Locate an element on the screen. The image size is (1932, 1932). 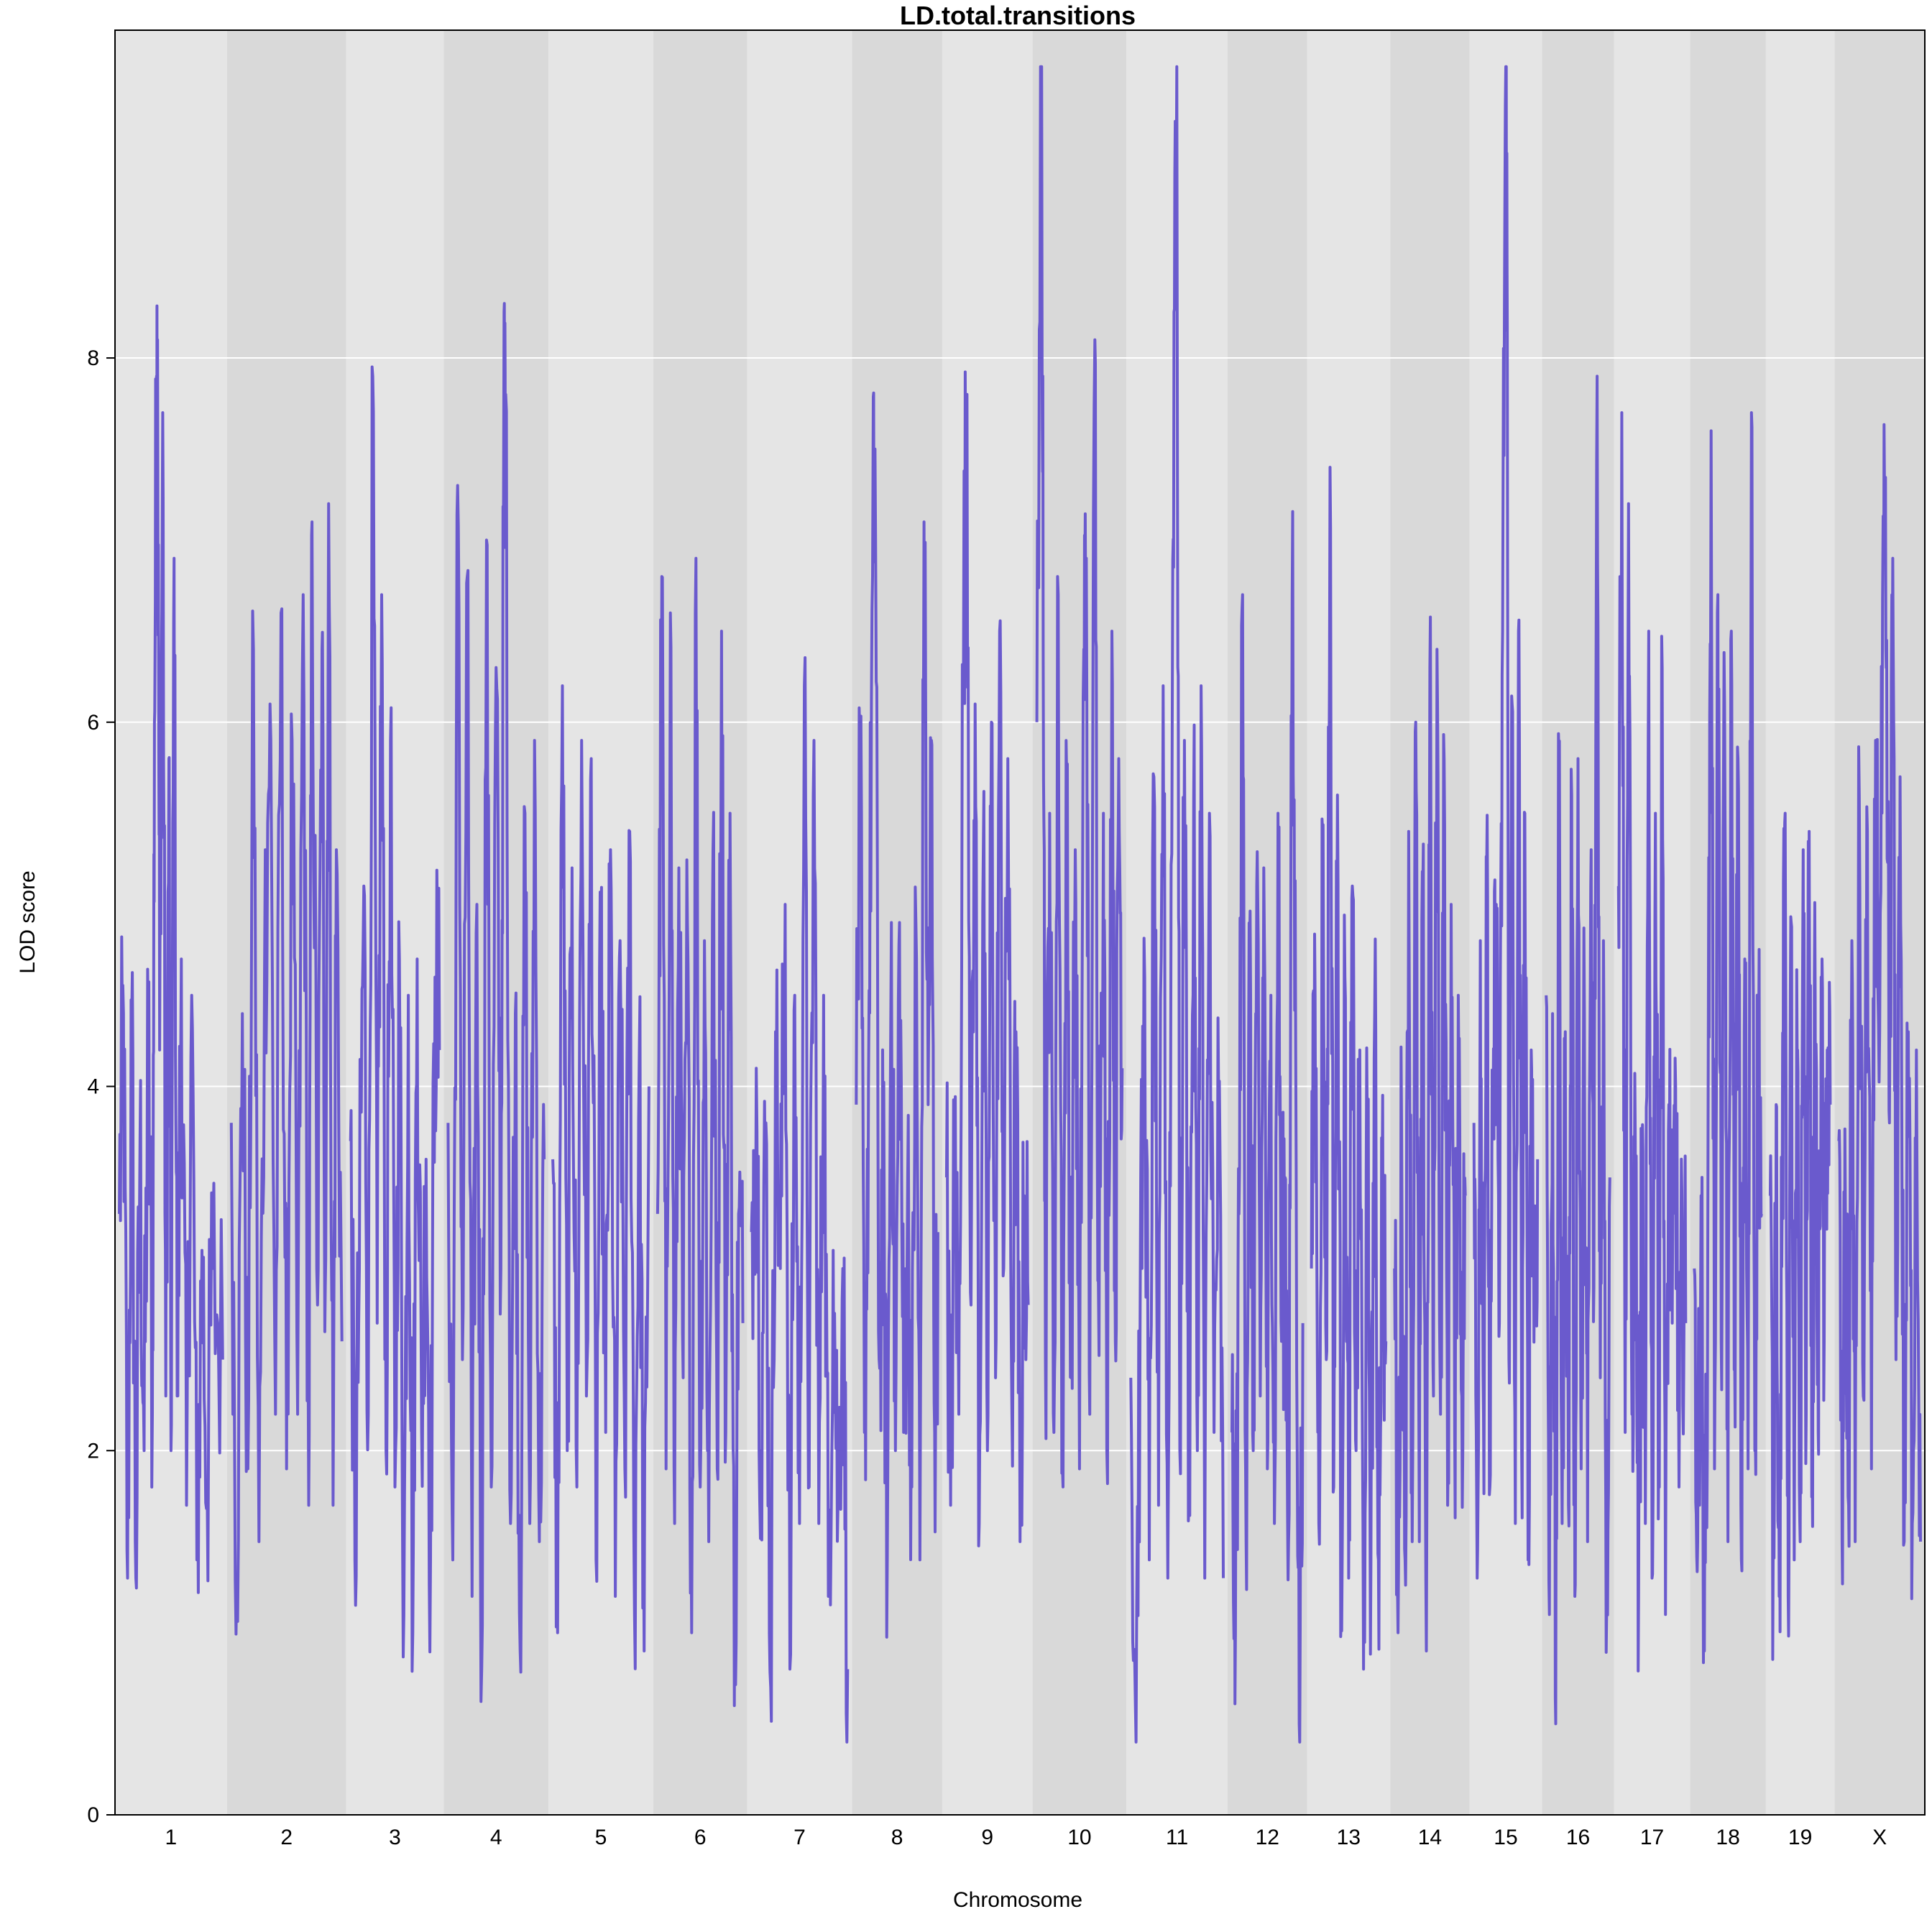
x-tick-label-3: 3 is located at coordinates (395, 1837).